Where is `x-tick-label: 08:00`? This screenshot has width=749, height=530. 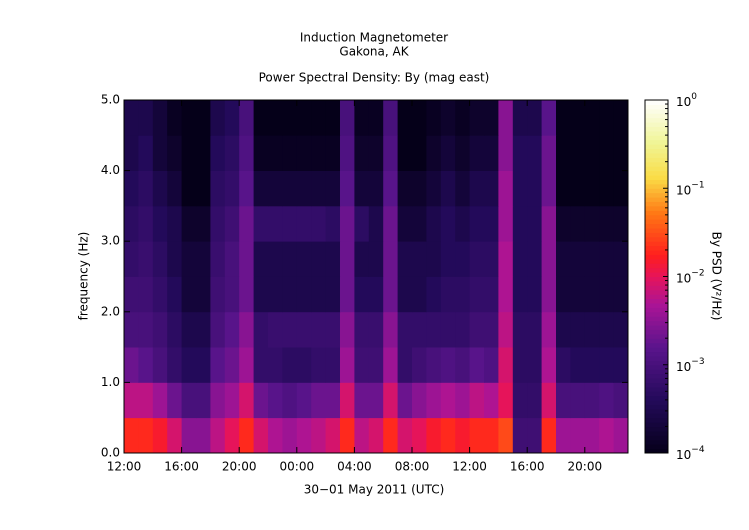 x-tick-label: 08:00 is located at coordinates (412, 467).